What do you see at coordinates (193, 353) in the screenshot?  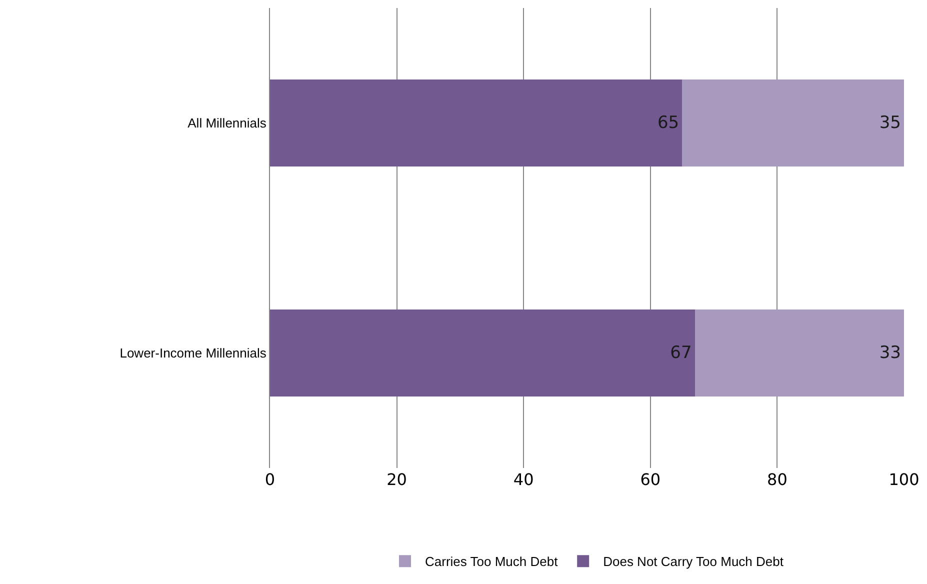 I see `y-tick-label: Lower-Income Millennials` at bounding box center [193, 353].